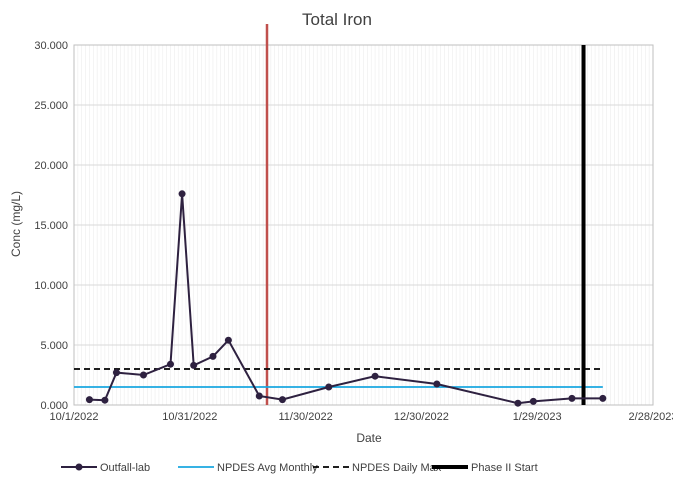 The height and width of the screenshot is (479, 673). Describe the element at coordinates (421, 417) in the screenshot. I see `x-tick-label: 12/30/2022` at that location.